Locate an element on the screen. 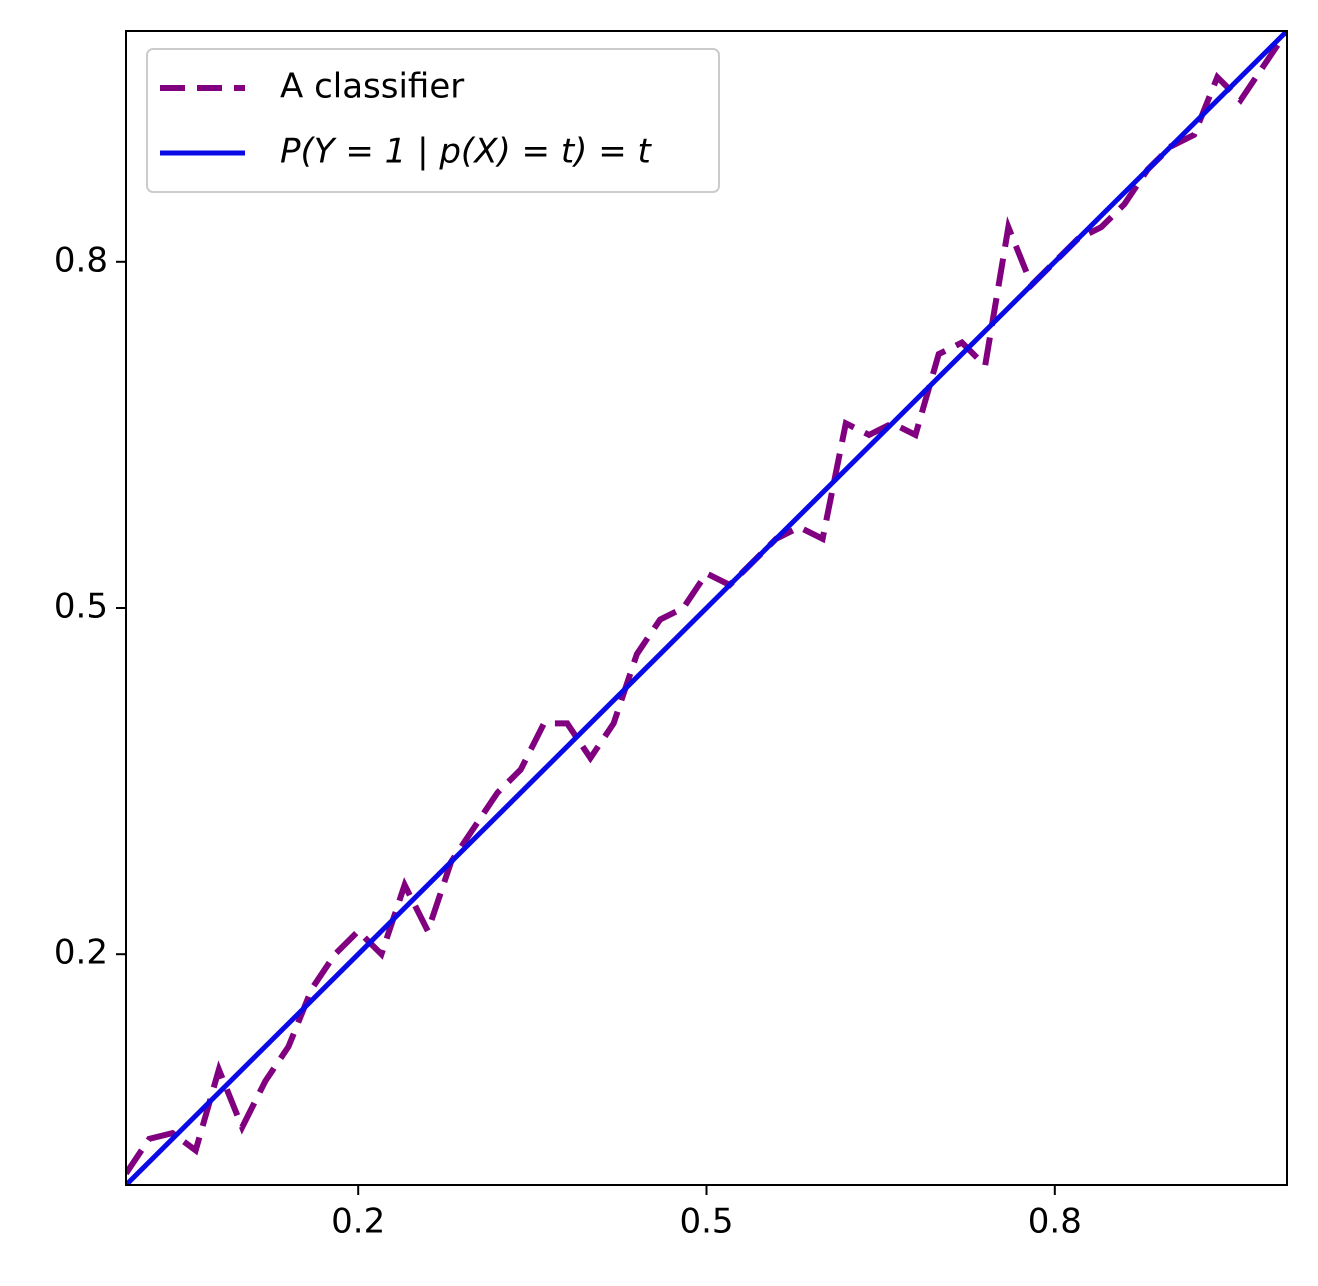  y-tick-label: 0.8 is located at coordinates (81, 260).